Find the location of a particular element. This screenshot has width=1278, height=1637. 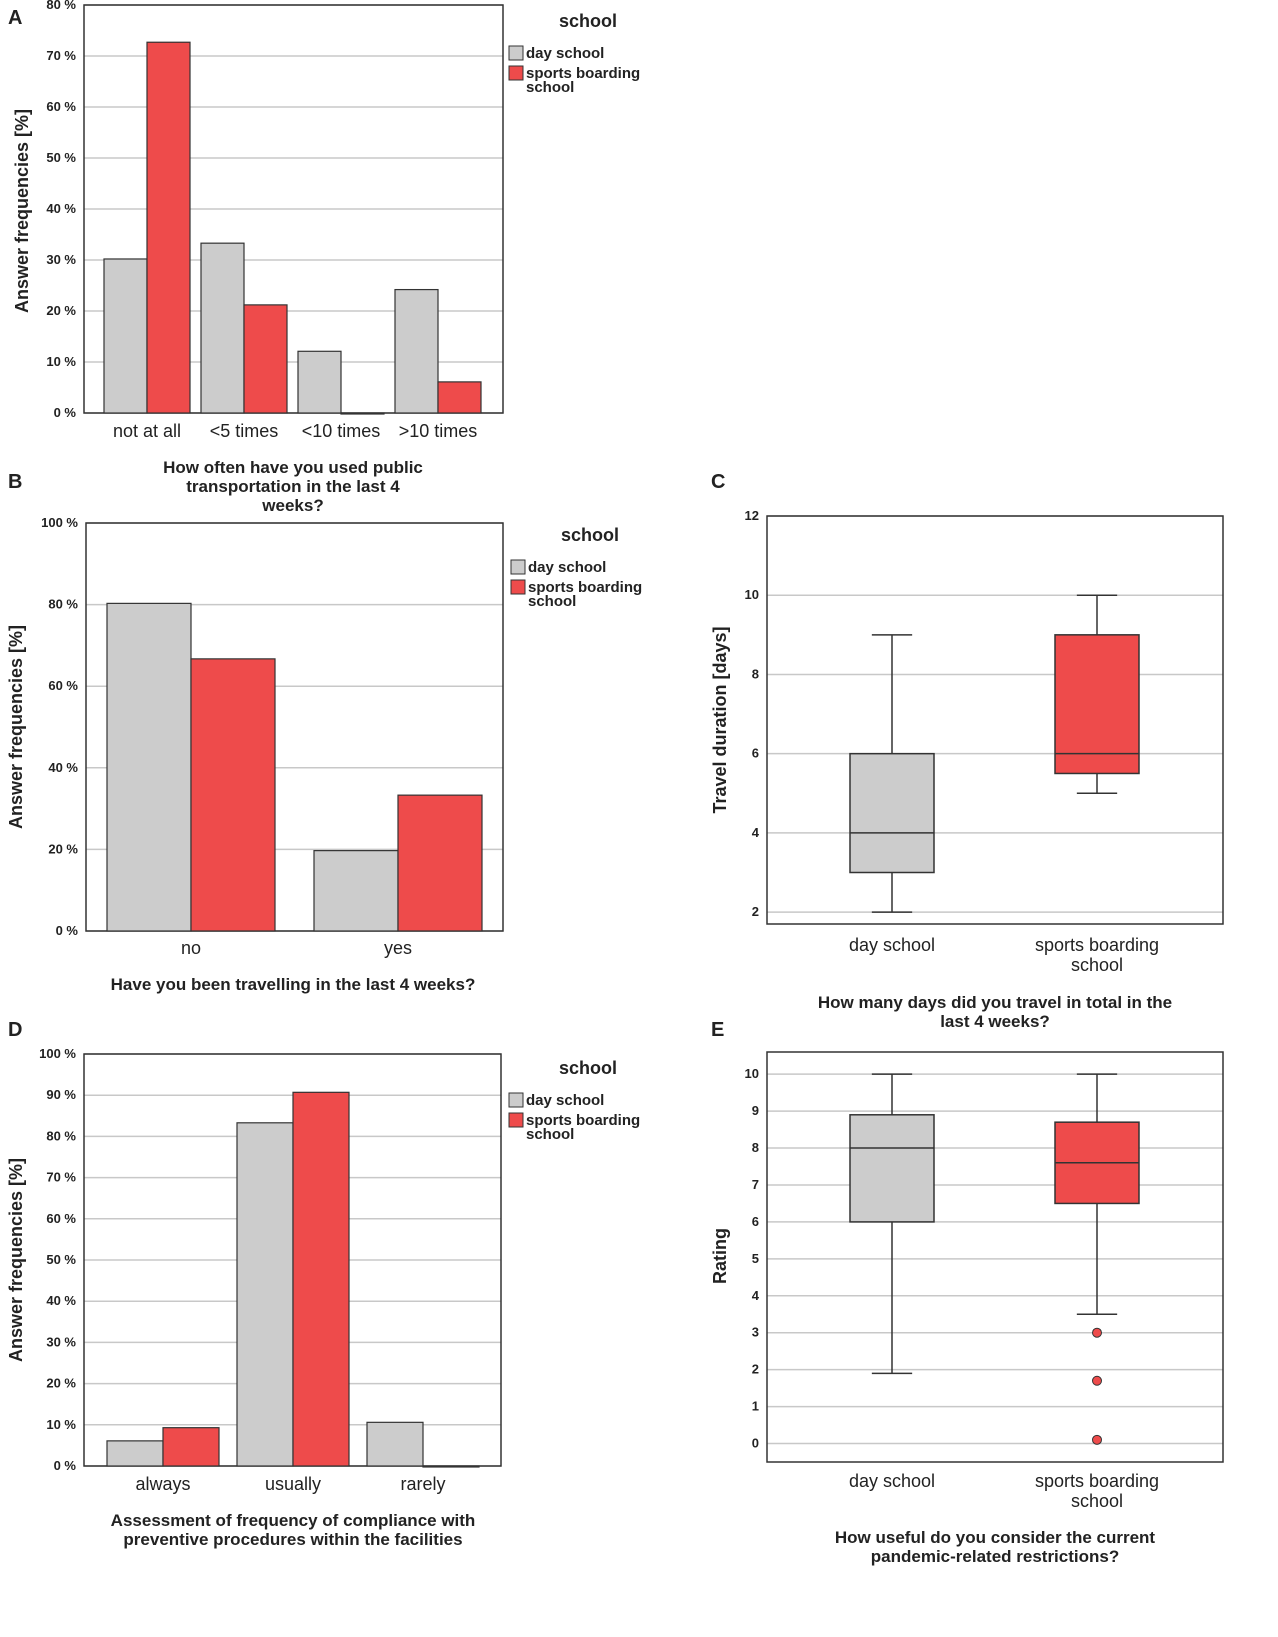

category-label-day-school: day school is located at coordinates (892, 1481).